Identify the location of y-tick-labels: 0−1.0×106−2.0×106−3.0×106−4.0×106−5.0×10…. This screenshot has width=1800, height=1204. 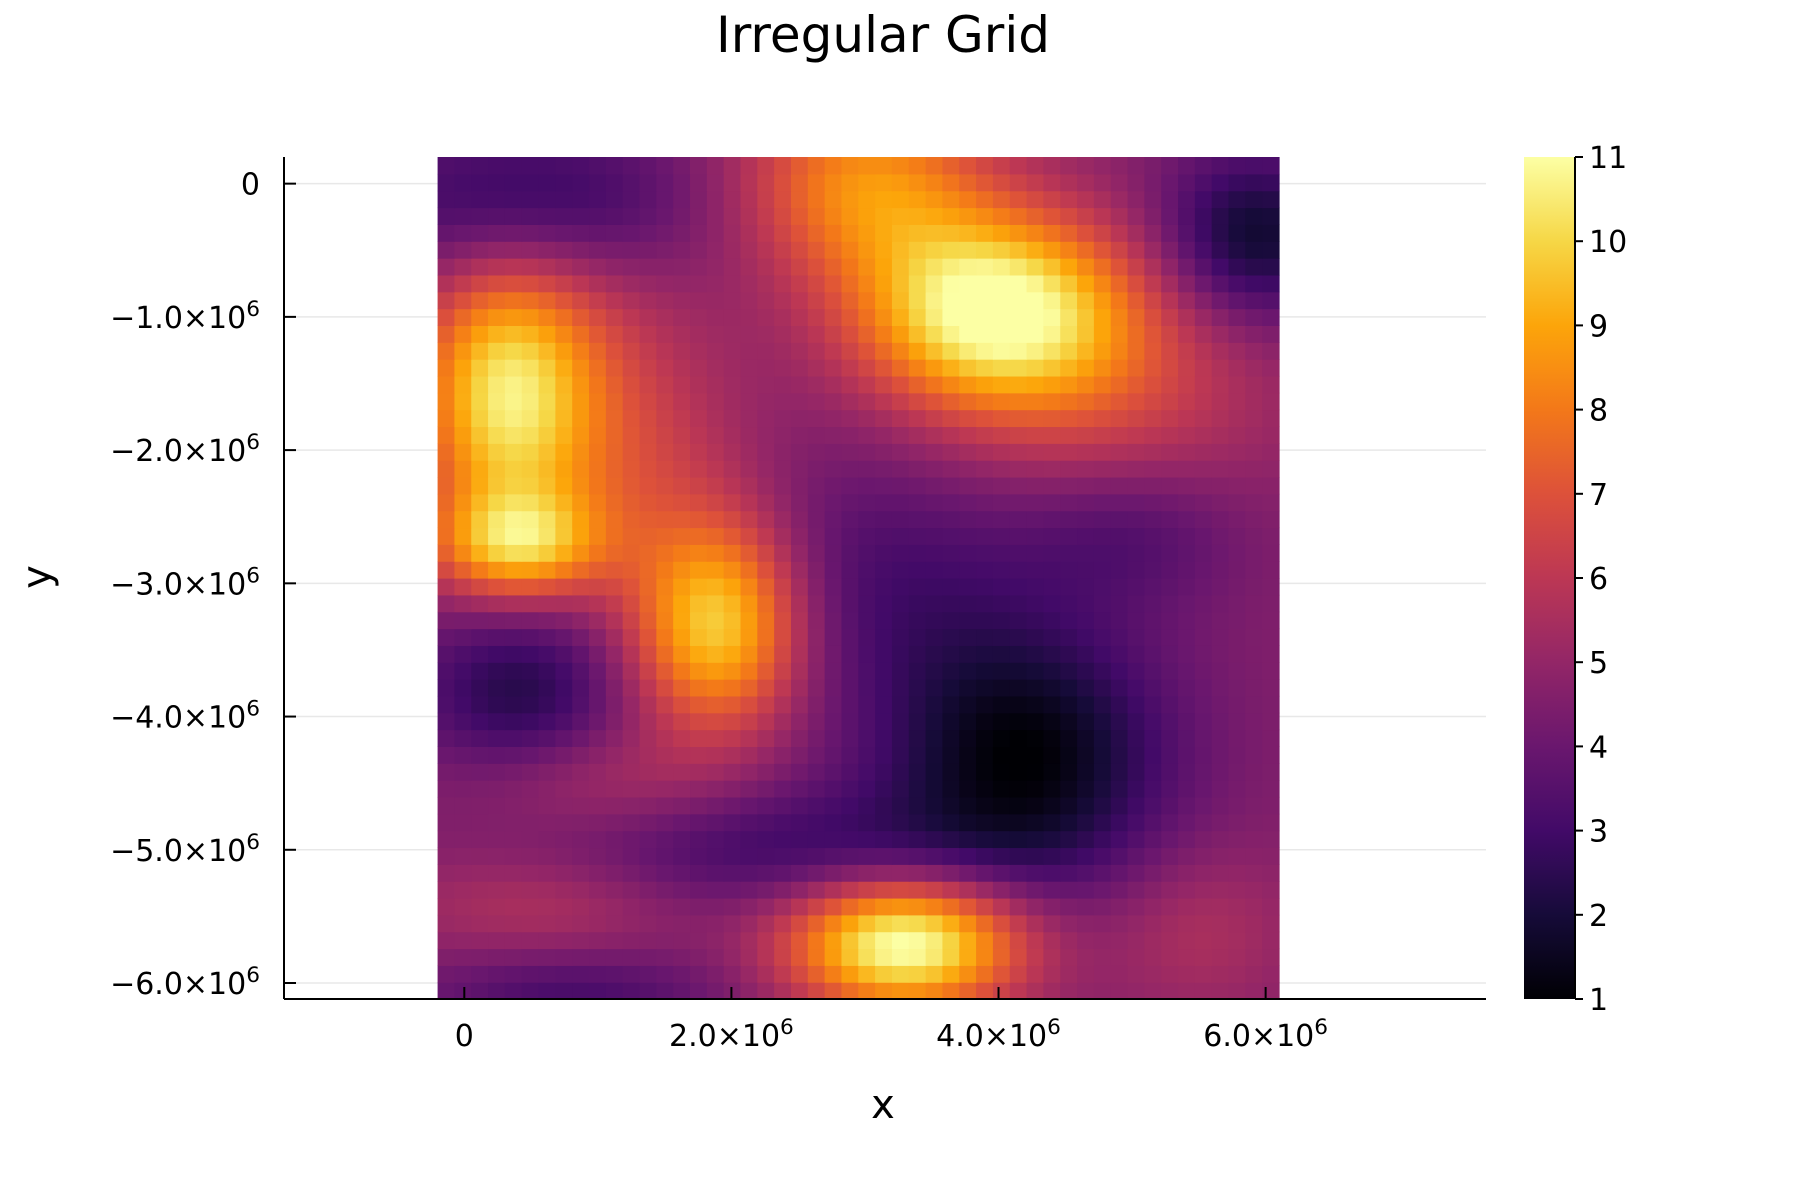
(185, 585).